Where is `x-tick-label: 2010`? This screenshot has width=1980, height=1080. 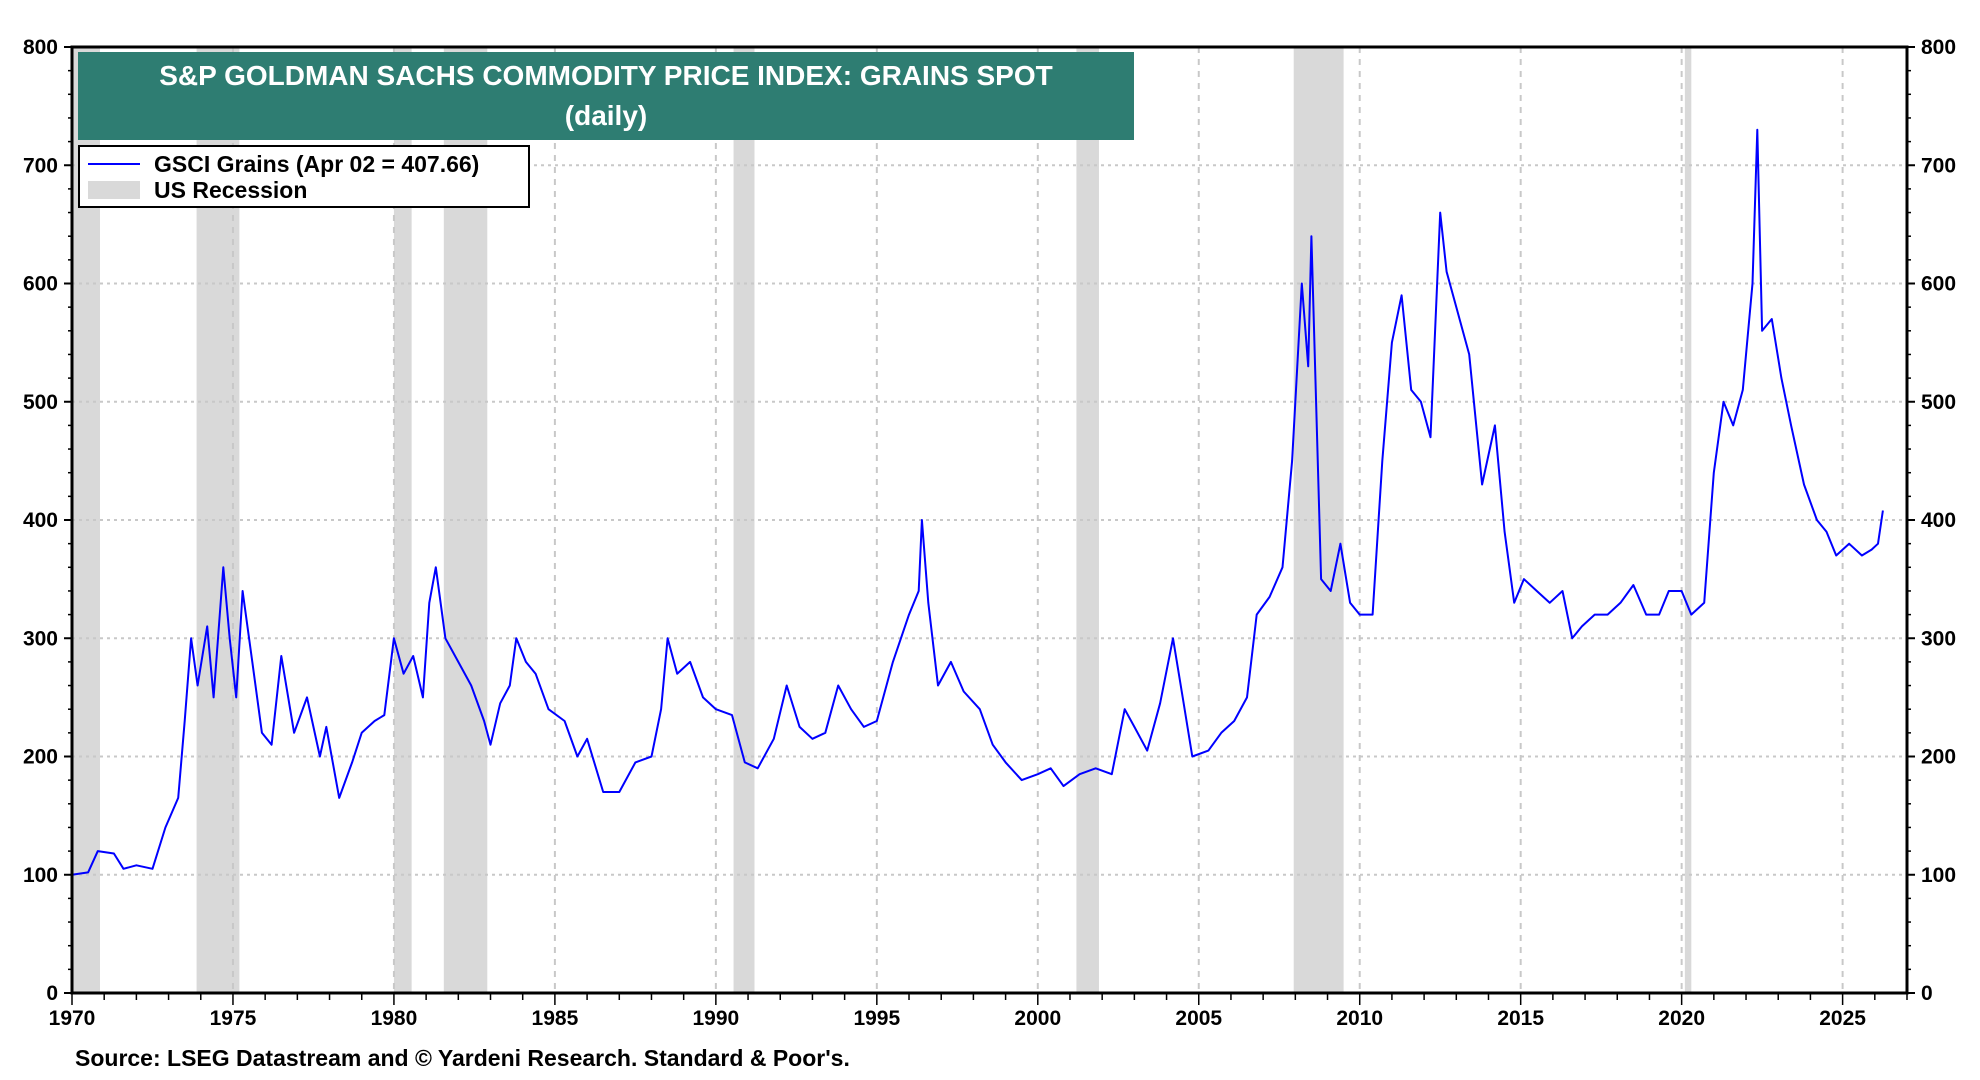 x-tick-label: 2010 is located at coordinates (1359, 1018).